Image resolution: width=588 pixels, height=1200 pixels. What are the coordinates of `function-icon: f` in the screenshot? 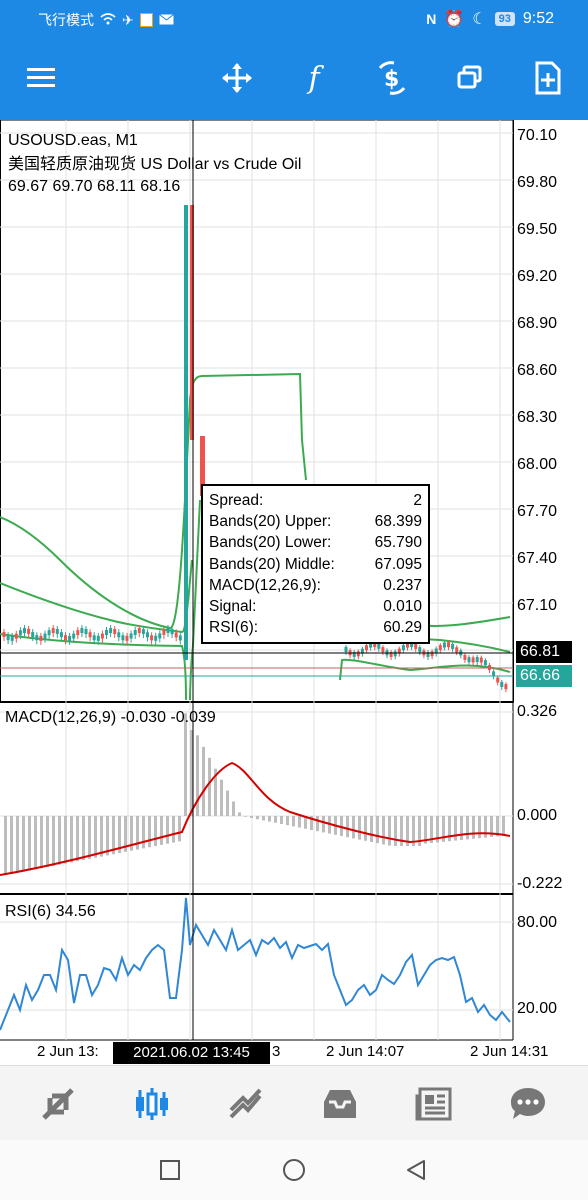 It's located at (314, 78).